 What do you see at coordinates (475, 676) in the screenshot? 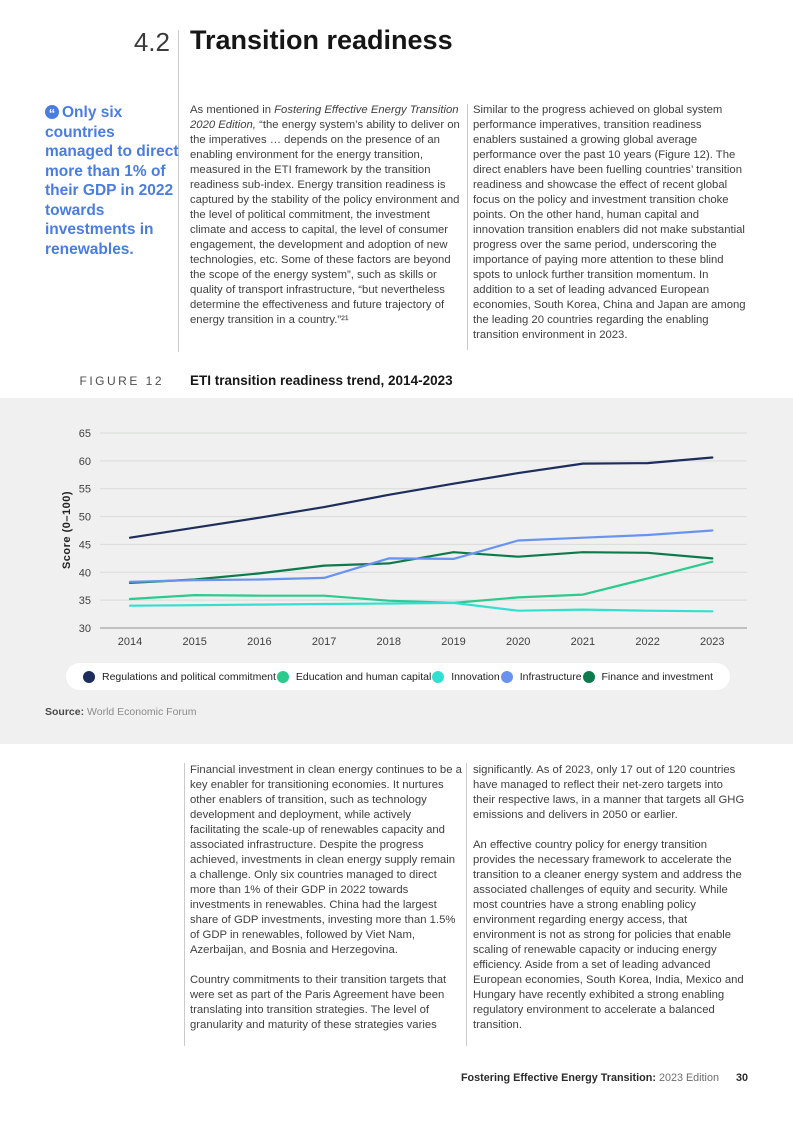
I see `legend-label: Innovation` at bounding box center [475, 676].